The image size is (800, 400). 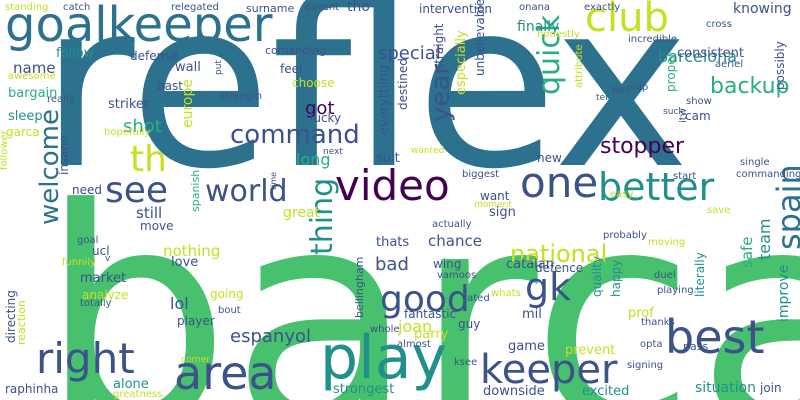 What do you see at coordinates (358, 7) in the screenshot?
I see `word-tho: tho` at bounding box center [358, 7].